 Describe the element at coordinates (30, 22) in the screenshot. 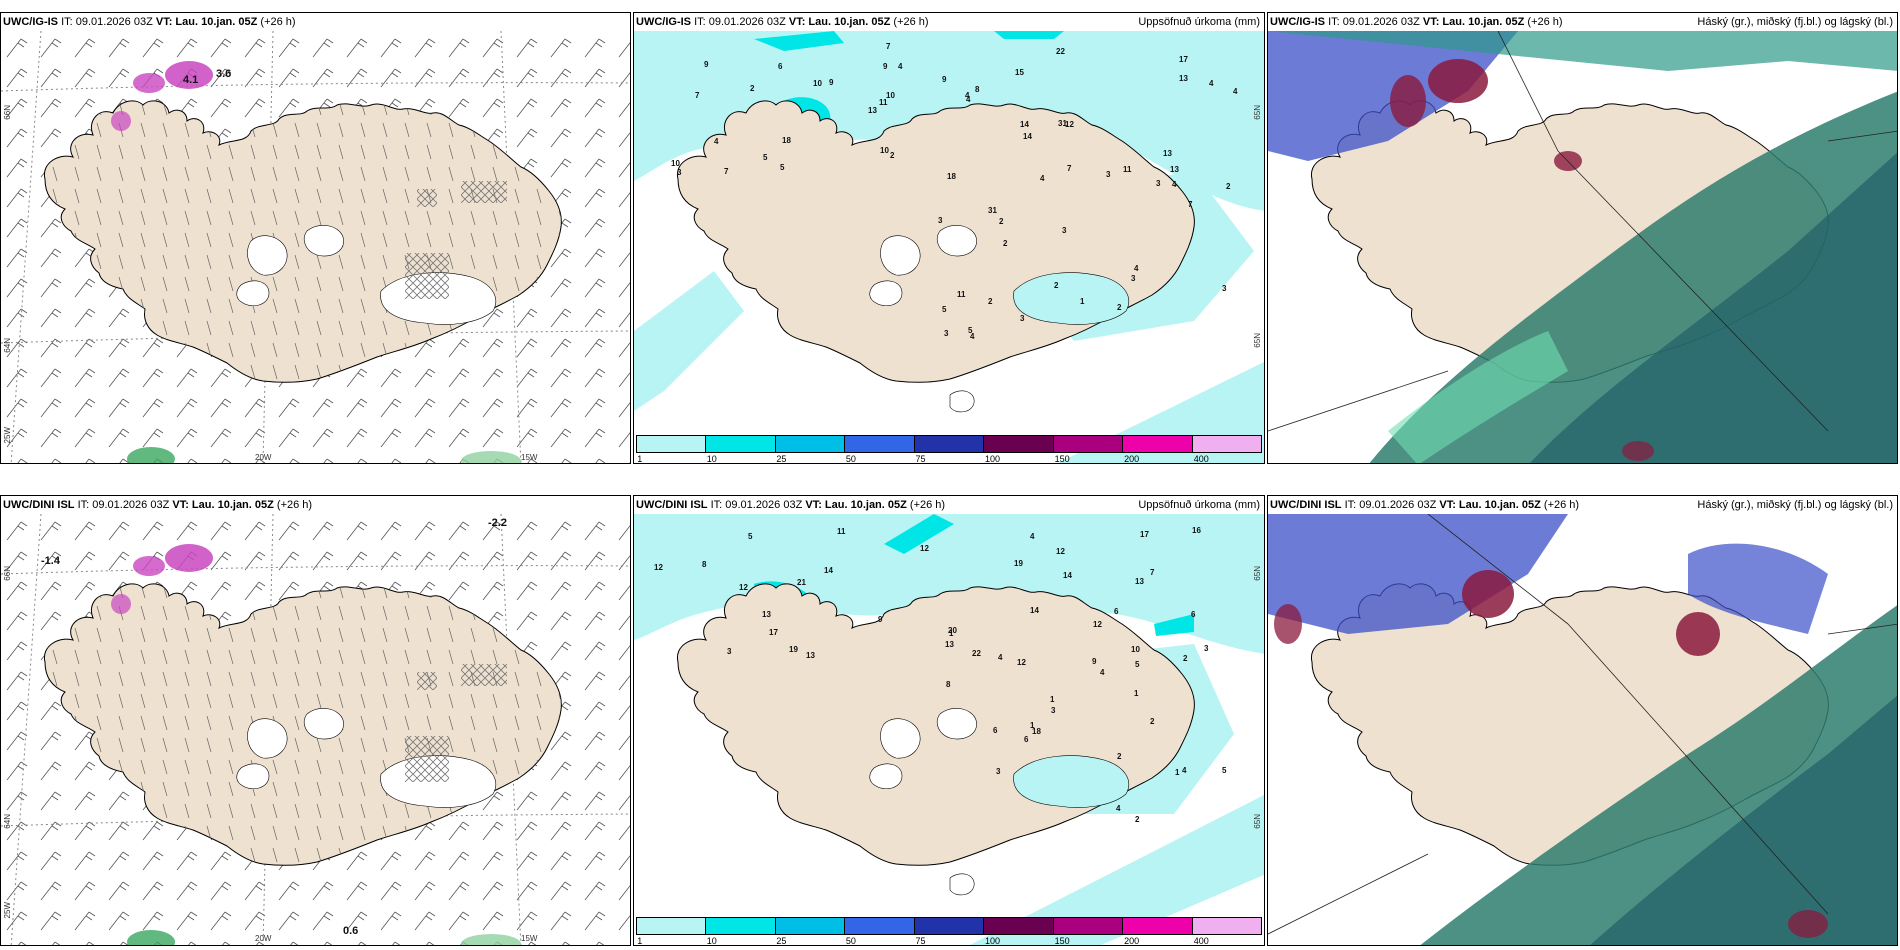

I see `model-name: UWC/IG-IS` at that location.